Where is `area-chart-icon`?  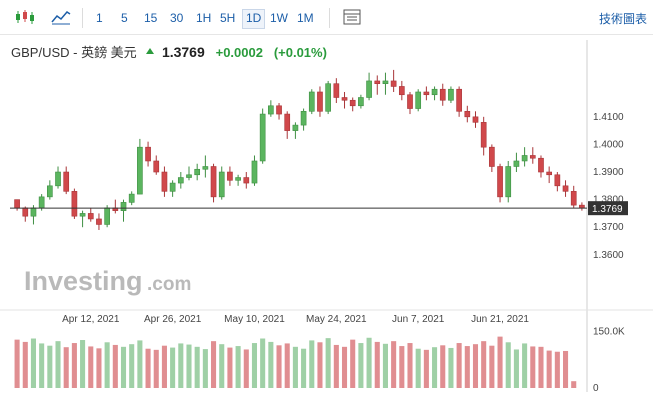
area-chart-icon is located at coordinates (61, 17).